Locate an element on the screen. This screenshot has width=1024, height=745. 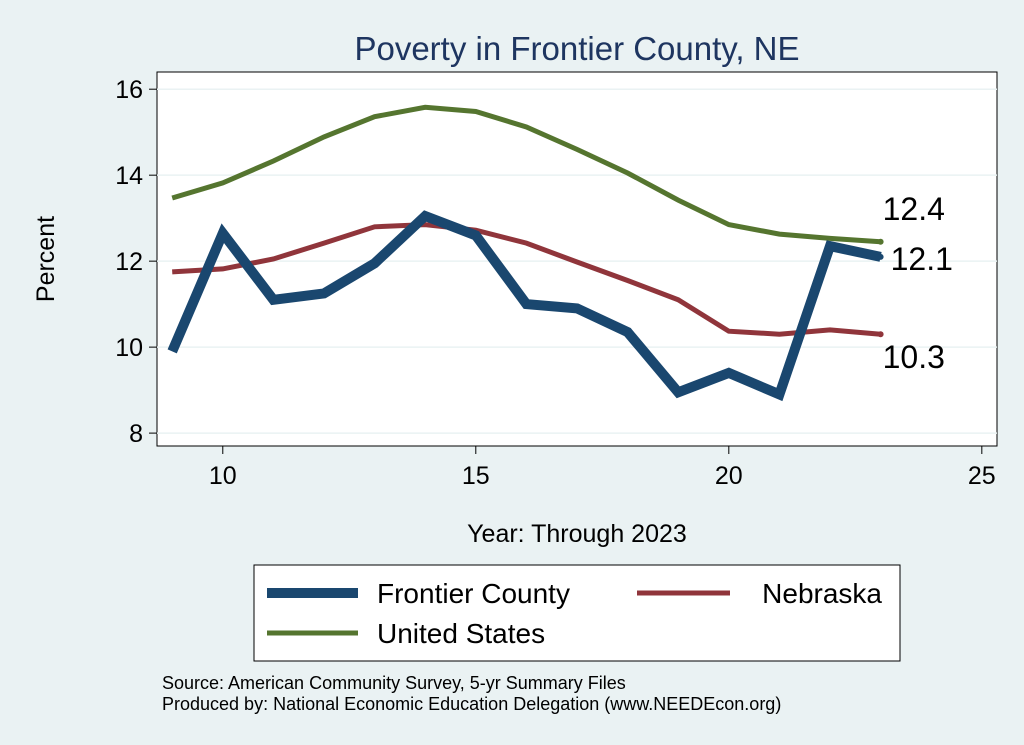
end-label-frontier-county: 12.1 is located at coordinates (922, 259).